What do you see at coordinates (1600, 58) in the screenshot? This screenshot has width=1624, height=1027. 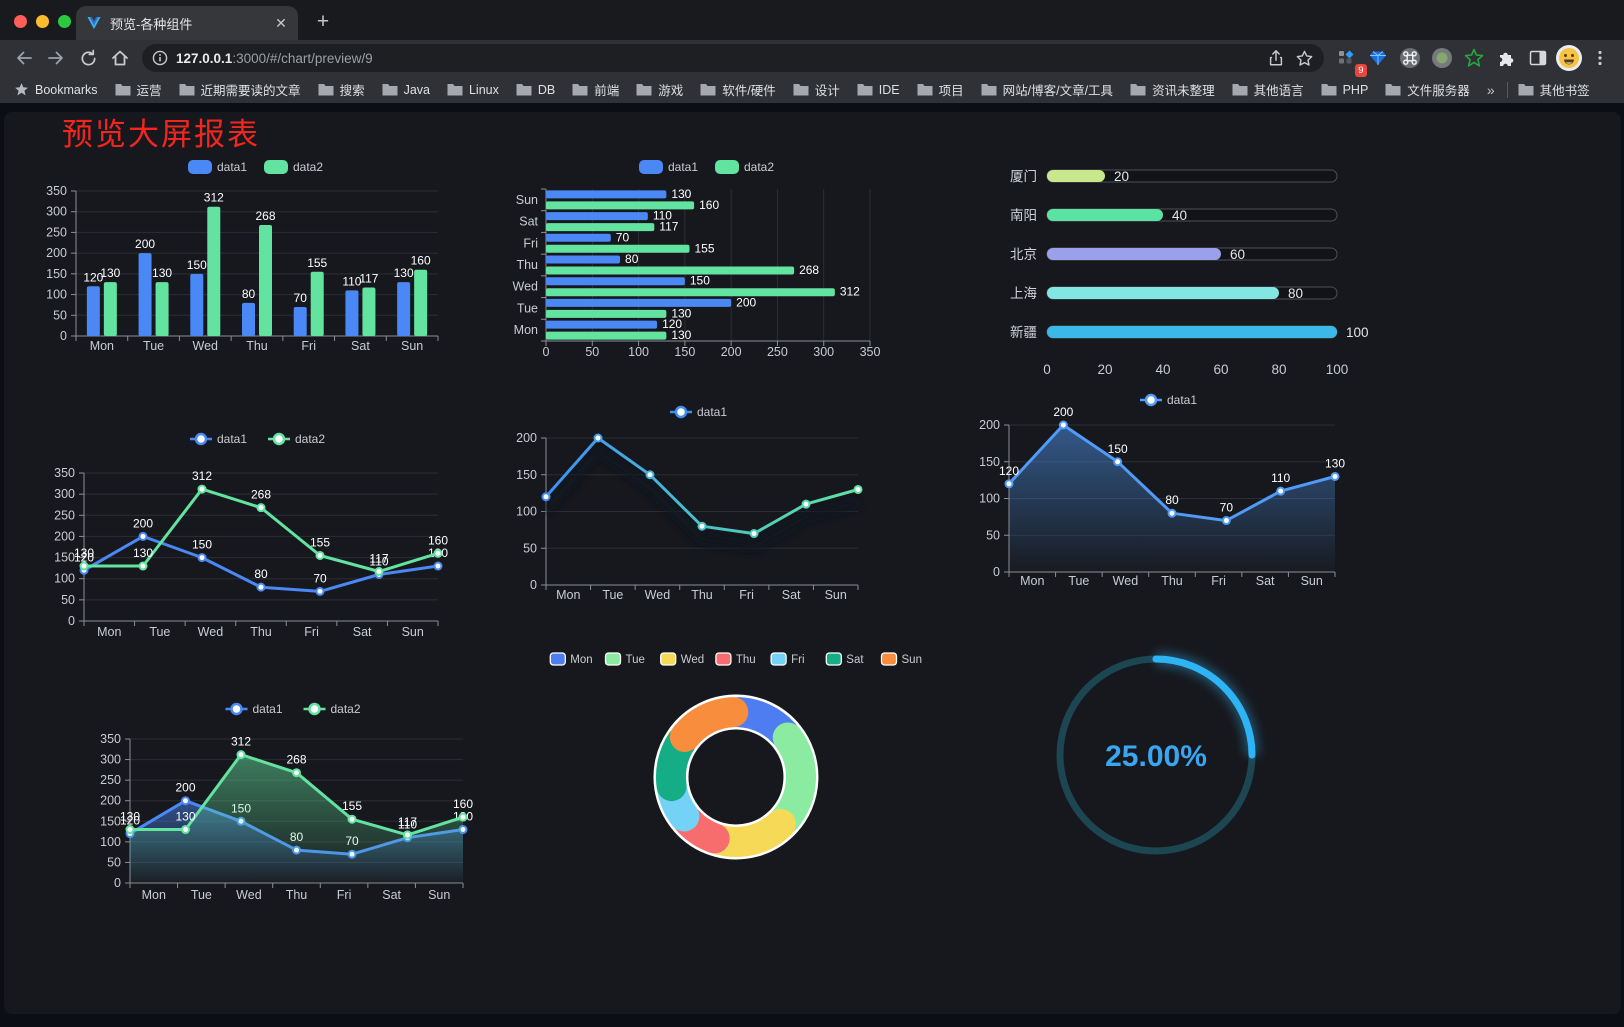 I see `browser-menu-button` at bounding box center [1600, 58].